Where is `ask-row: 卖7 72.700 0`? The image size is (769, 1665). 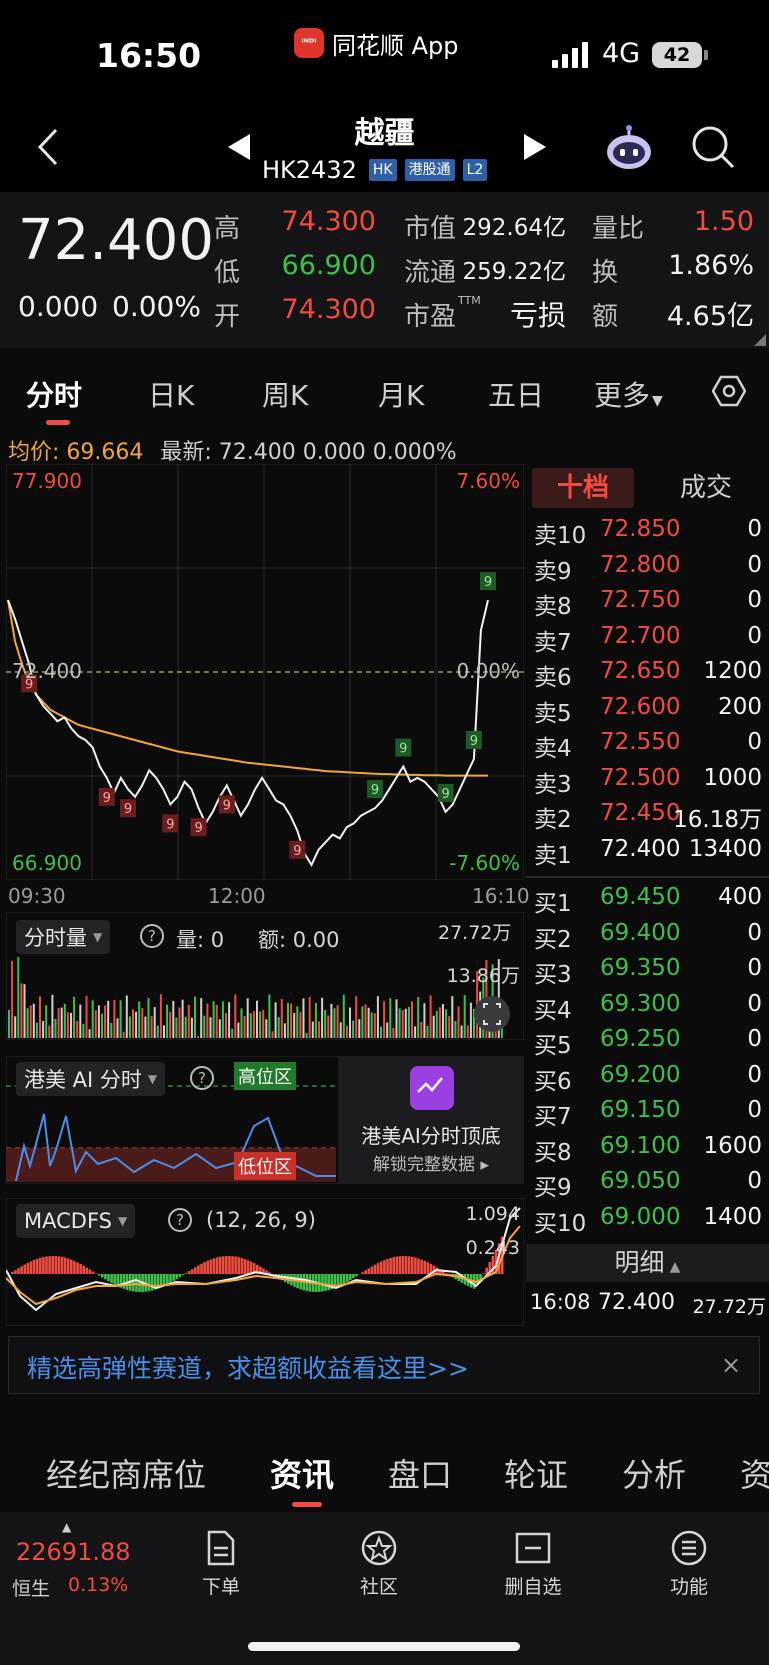 ask-row: 卖7 72.700 0 is located at coordinates (648, 640).